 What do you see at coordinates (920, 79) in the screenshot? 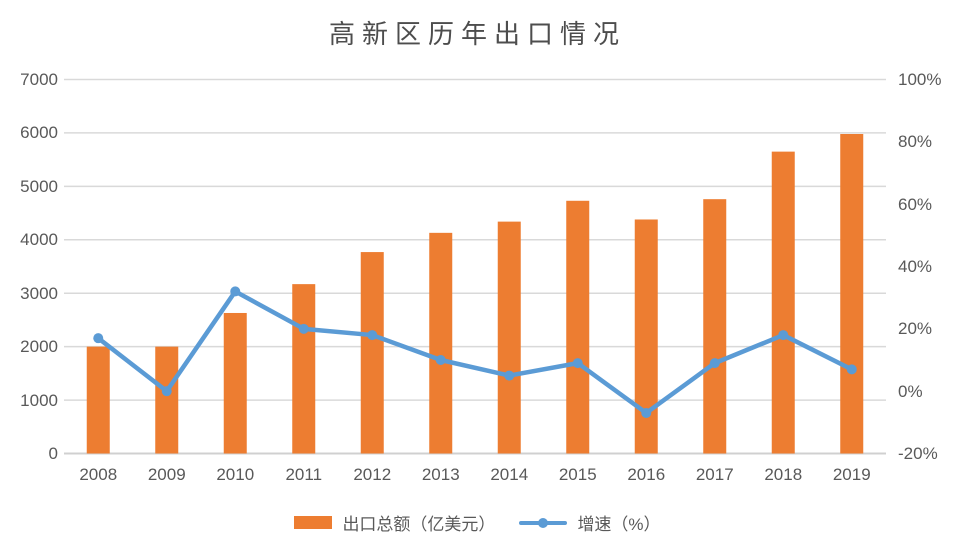
I see `y-right-tick-100%: 100%` at bounding box center [920, 79].